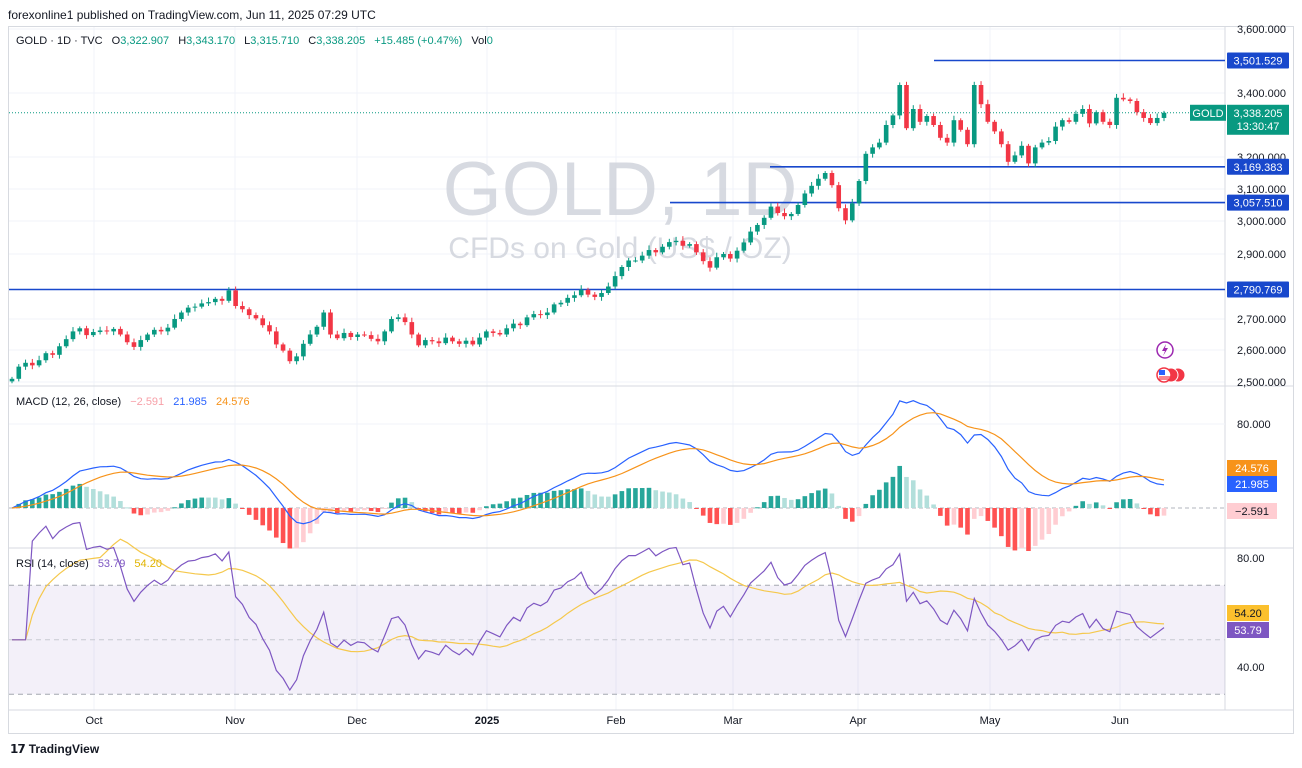 This screenshot has width=1302, height=768. I want to click on rsi-value: 53.79, so click(112, 564).